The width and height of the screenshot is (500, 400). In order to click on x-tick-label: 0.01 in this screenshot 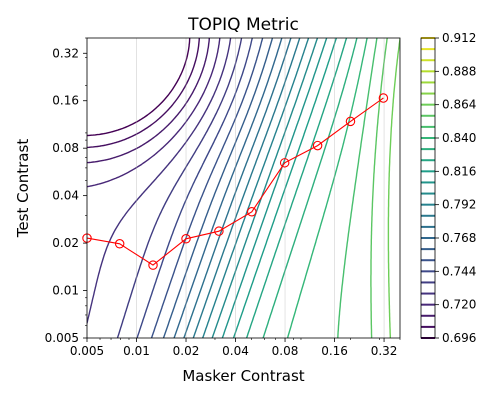, I will do `click(136, 351)`.